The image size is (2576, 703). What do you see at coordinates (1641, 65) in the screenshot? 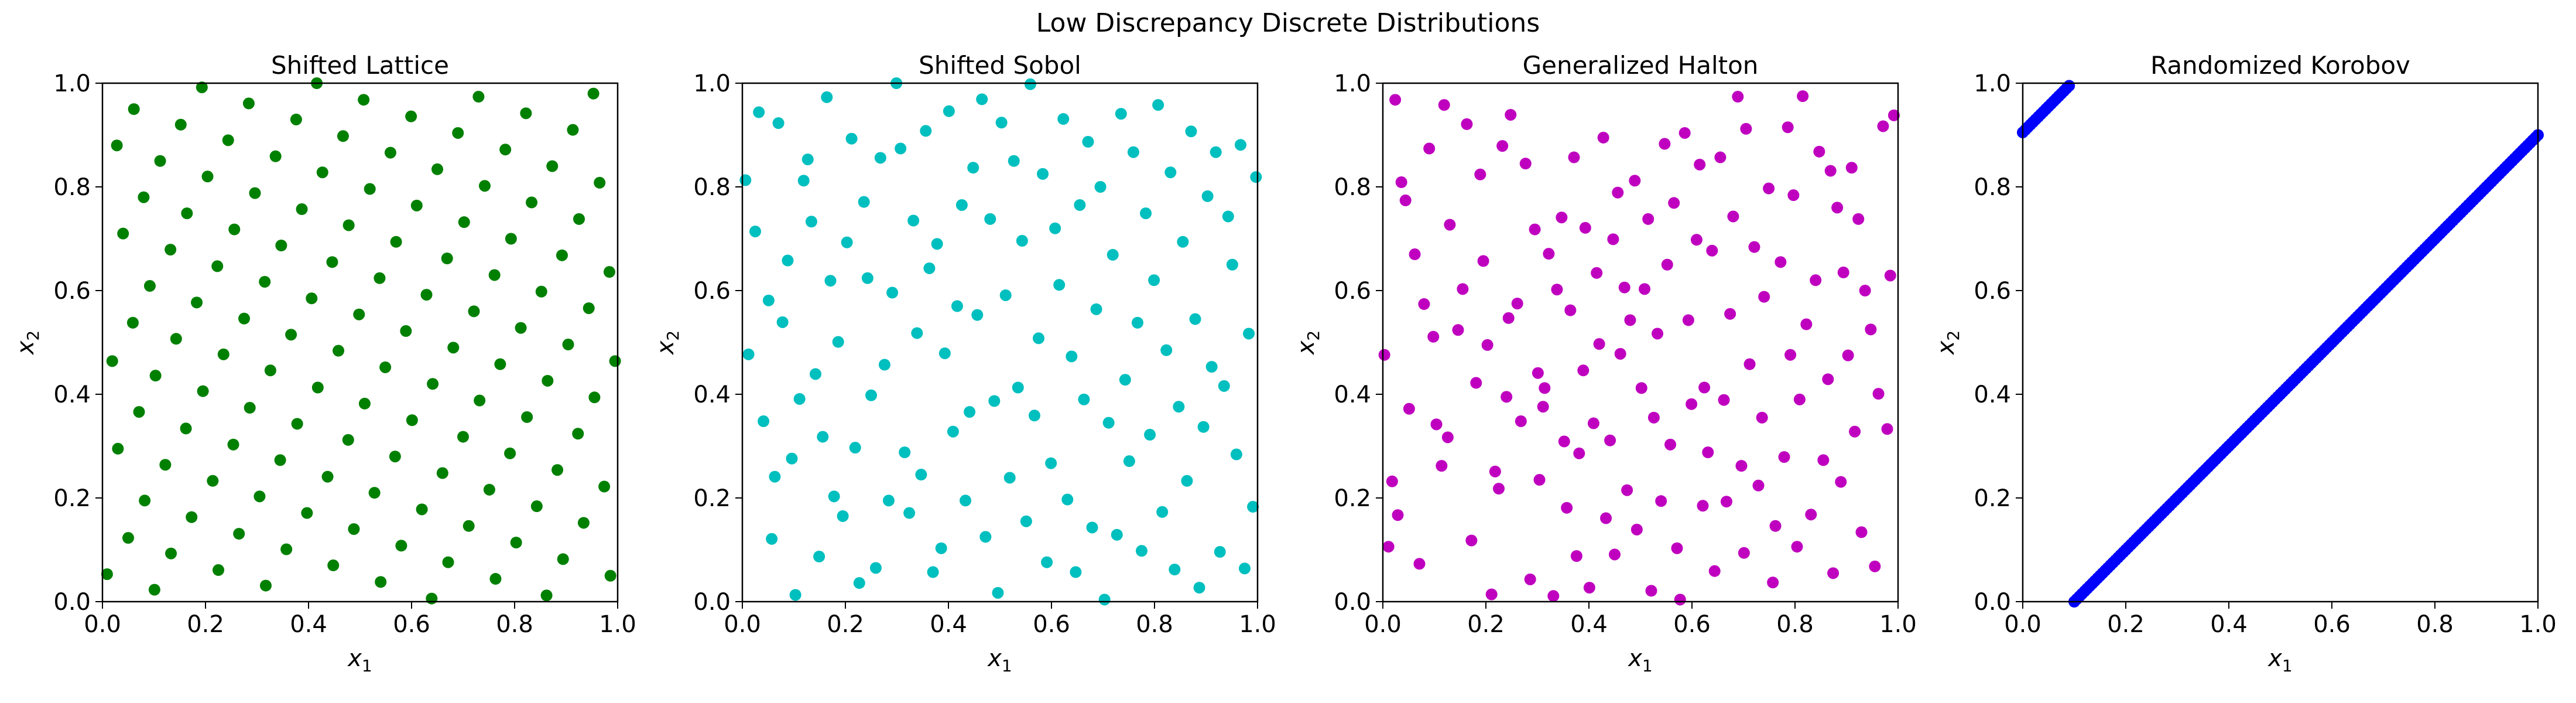
I see `chart-title: Generalized Halton` at bounding box center [1641, 65].